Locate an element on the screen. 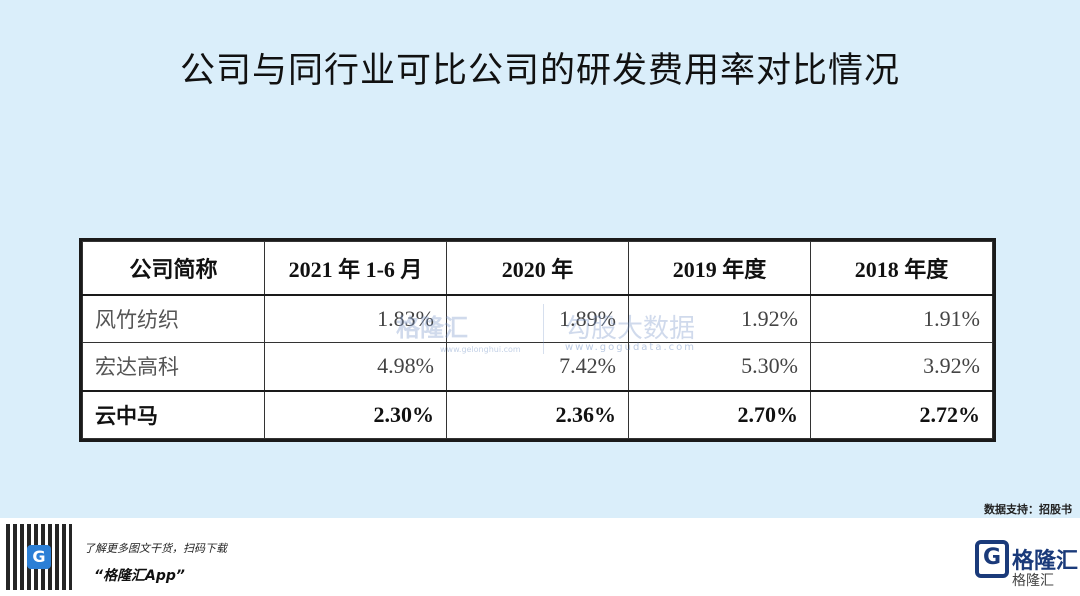 The image size is (1080, 596). footer-app-name: “格隆汇App” is located at coordinates (139, 576).